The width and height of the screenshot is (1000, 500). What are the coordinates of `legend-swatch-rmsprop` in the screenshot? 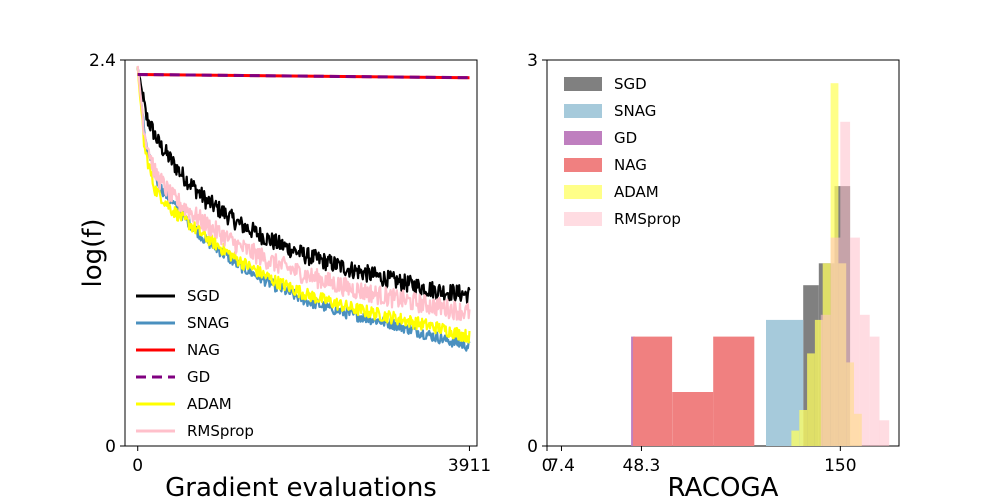 It's located at (583, 219).